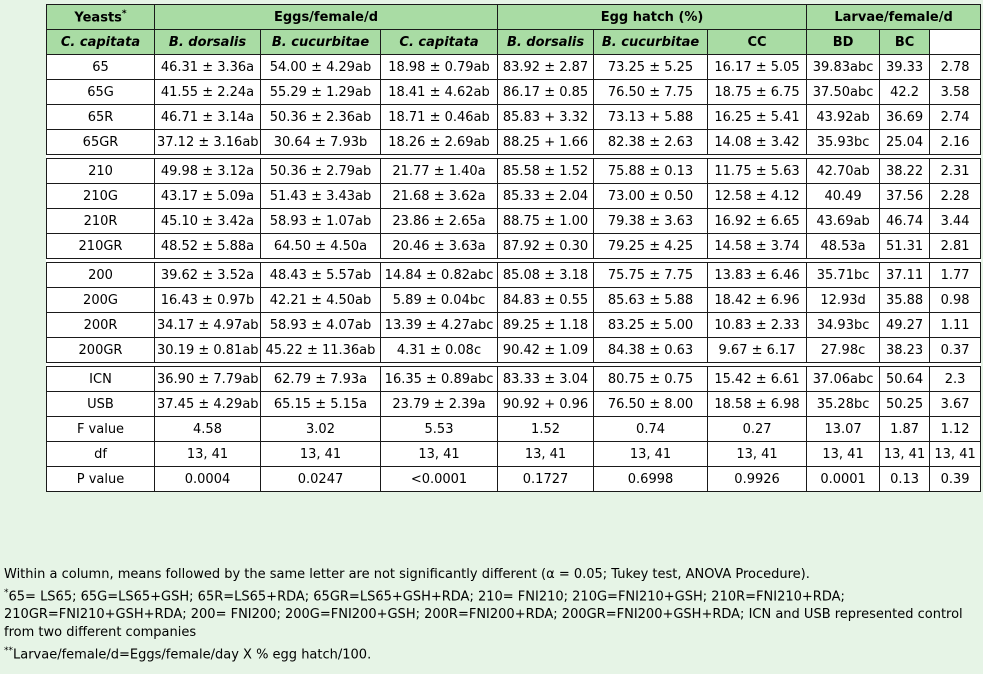 The width and height of the screenshot is (983, 674). What do you see at coordinates (843, 325) in the screenshot?
I see `value-cell: 34.93bc` at bounding box center [843, 325].